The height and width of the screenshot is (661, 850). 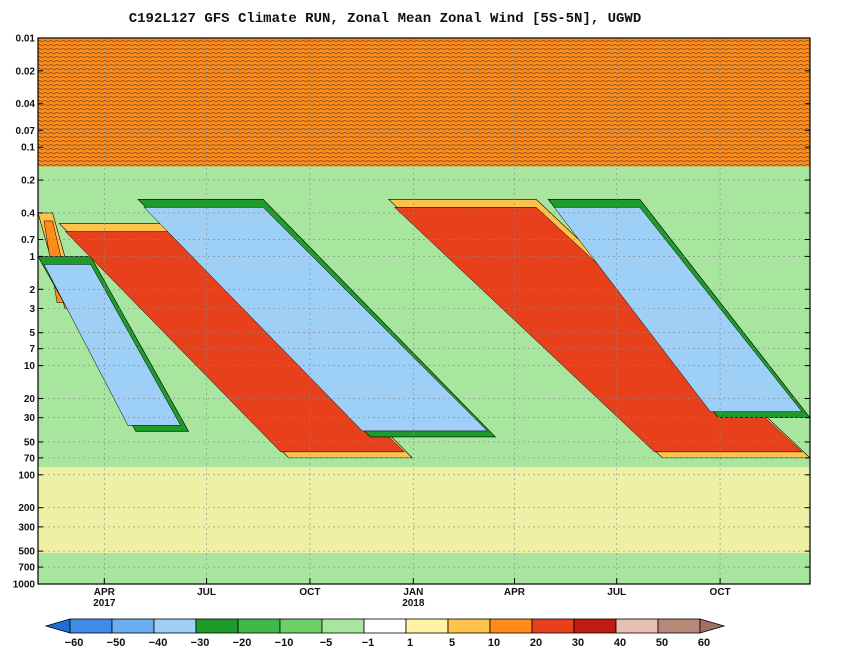 What do you see at coordinates (104, 603) in the screenshot?
I see `x-tick-year-label: 2017` at bounding box center [104, 603].